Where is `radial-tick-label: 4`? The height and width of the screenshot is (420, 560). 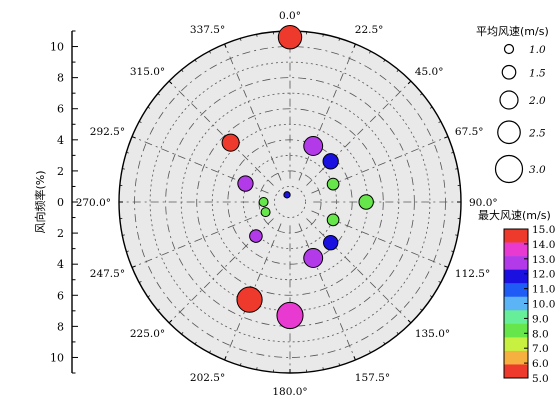 radial-tick-label: 4 is located at coordinates (60, 264).